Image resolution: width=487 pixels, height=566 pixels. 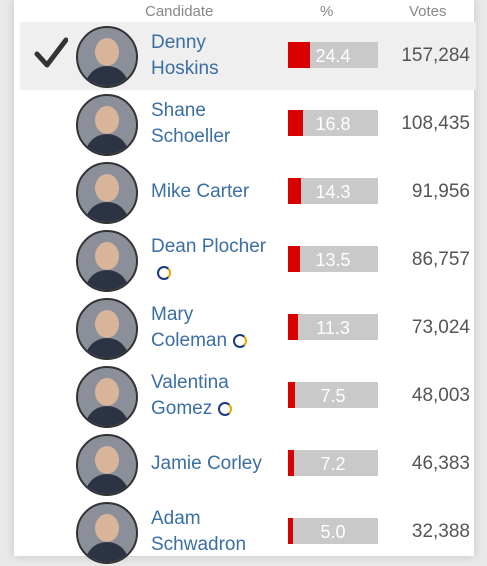 I want to click on name-cell: Mike Carter, so click(x=212, y=192).